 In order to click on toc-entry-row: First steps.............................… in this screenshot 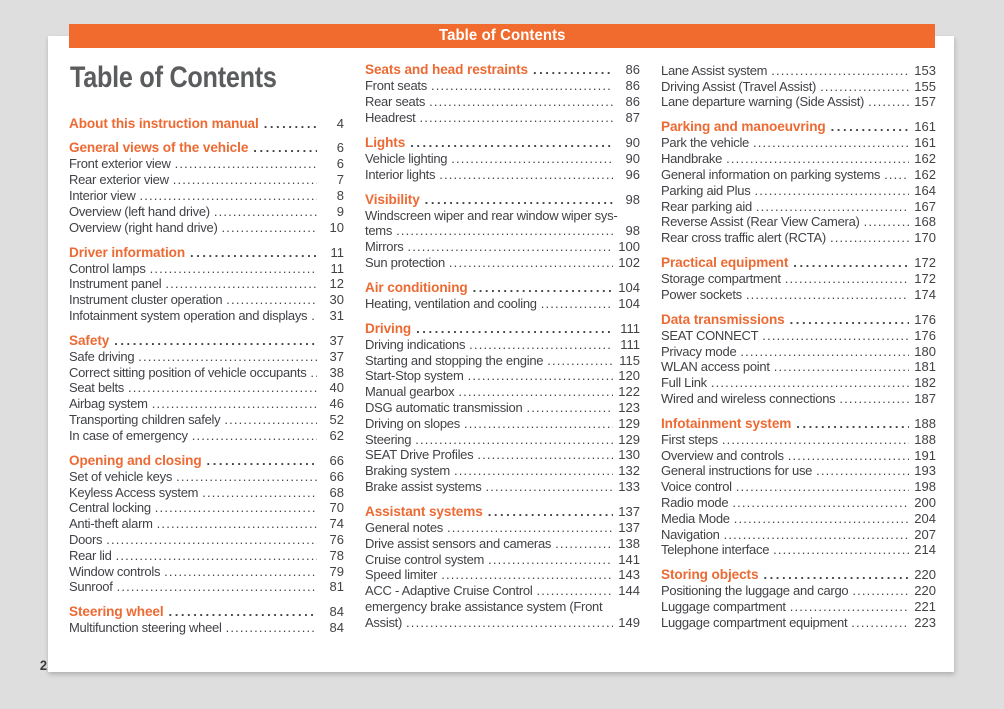, I will do `click(798, 440)`.